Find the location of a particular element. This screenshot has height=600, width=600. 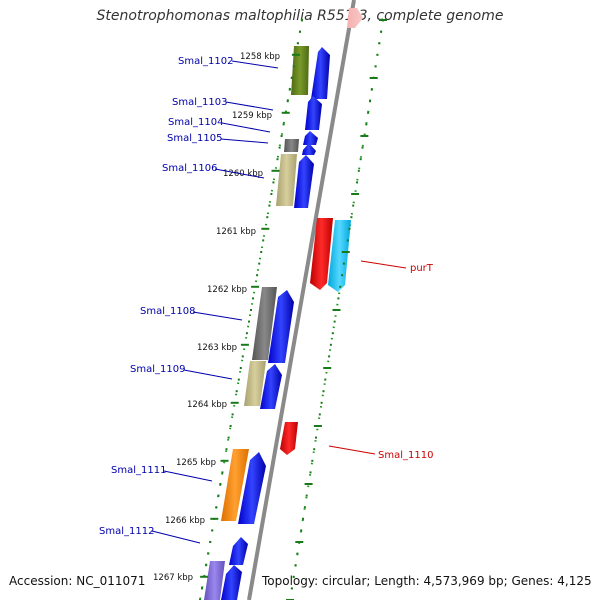

gene-smal-1108-arrow is located at coordinates (281, 326).